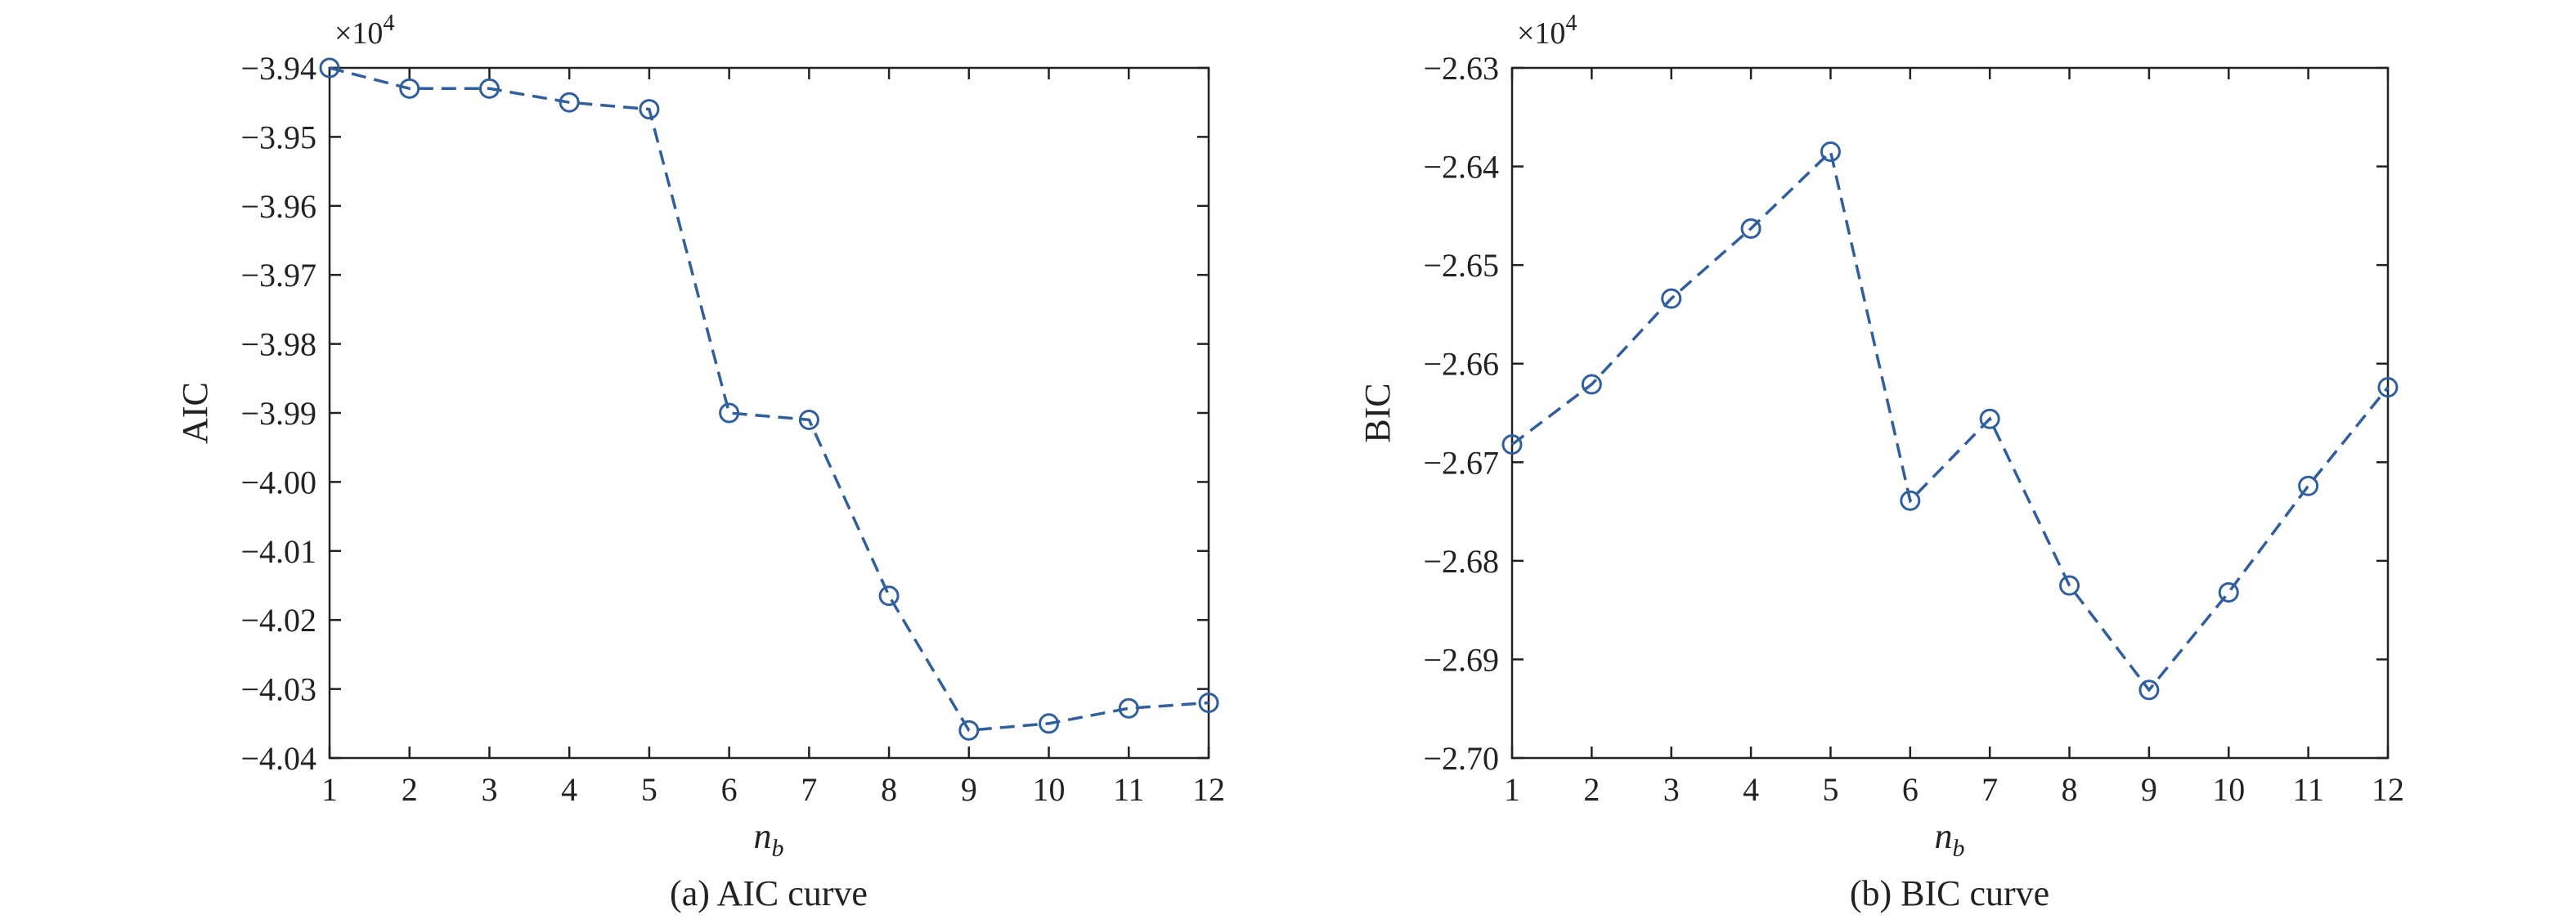 The height and width of the screenshot is (924, 2576). I want to click on y-tick-label: −3.94, so click(278, 68).